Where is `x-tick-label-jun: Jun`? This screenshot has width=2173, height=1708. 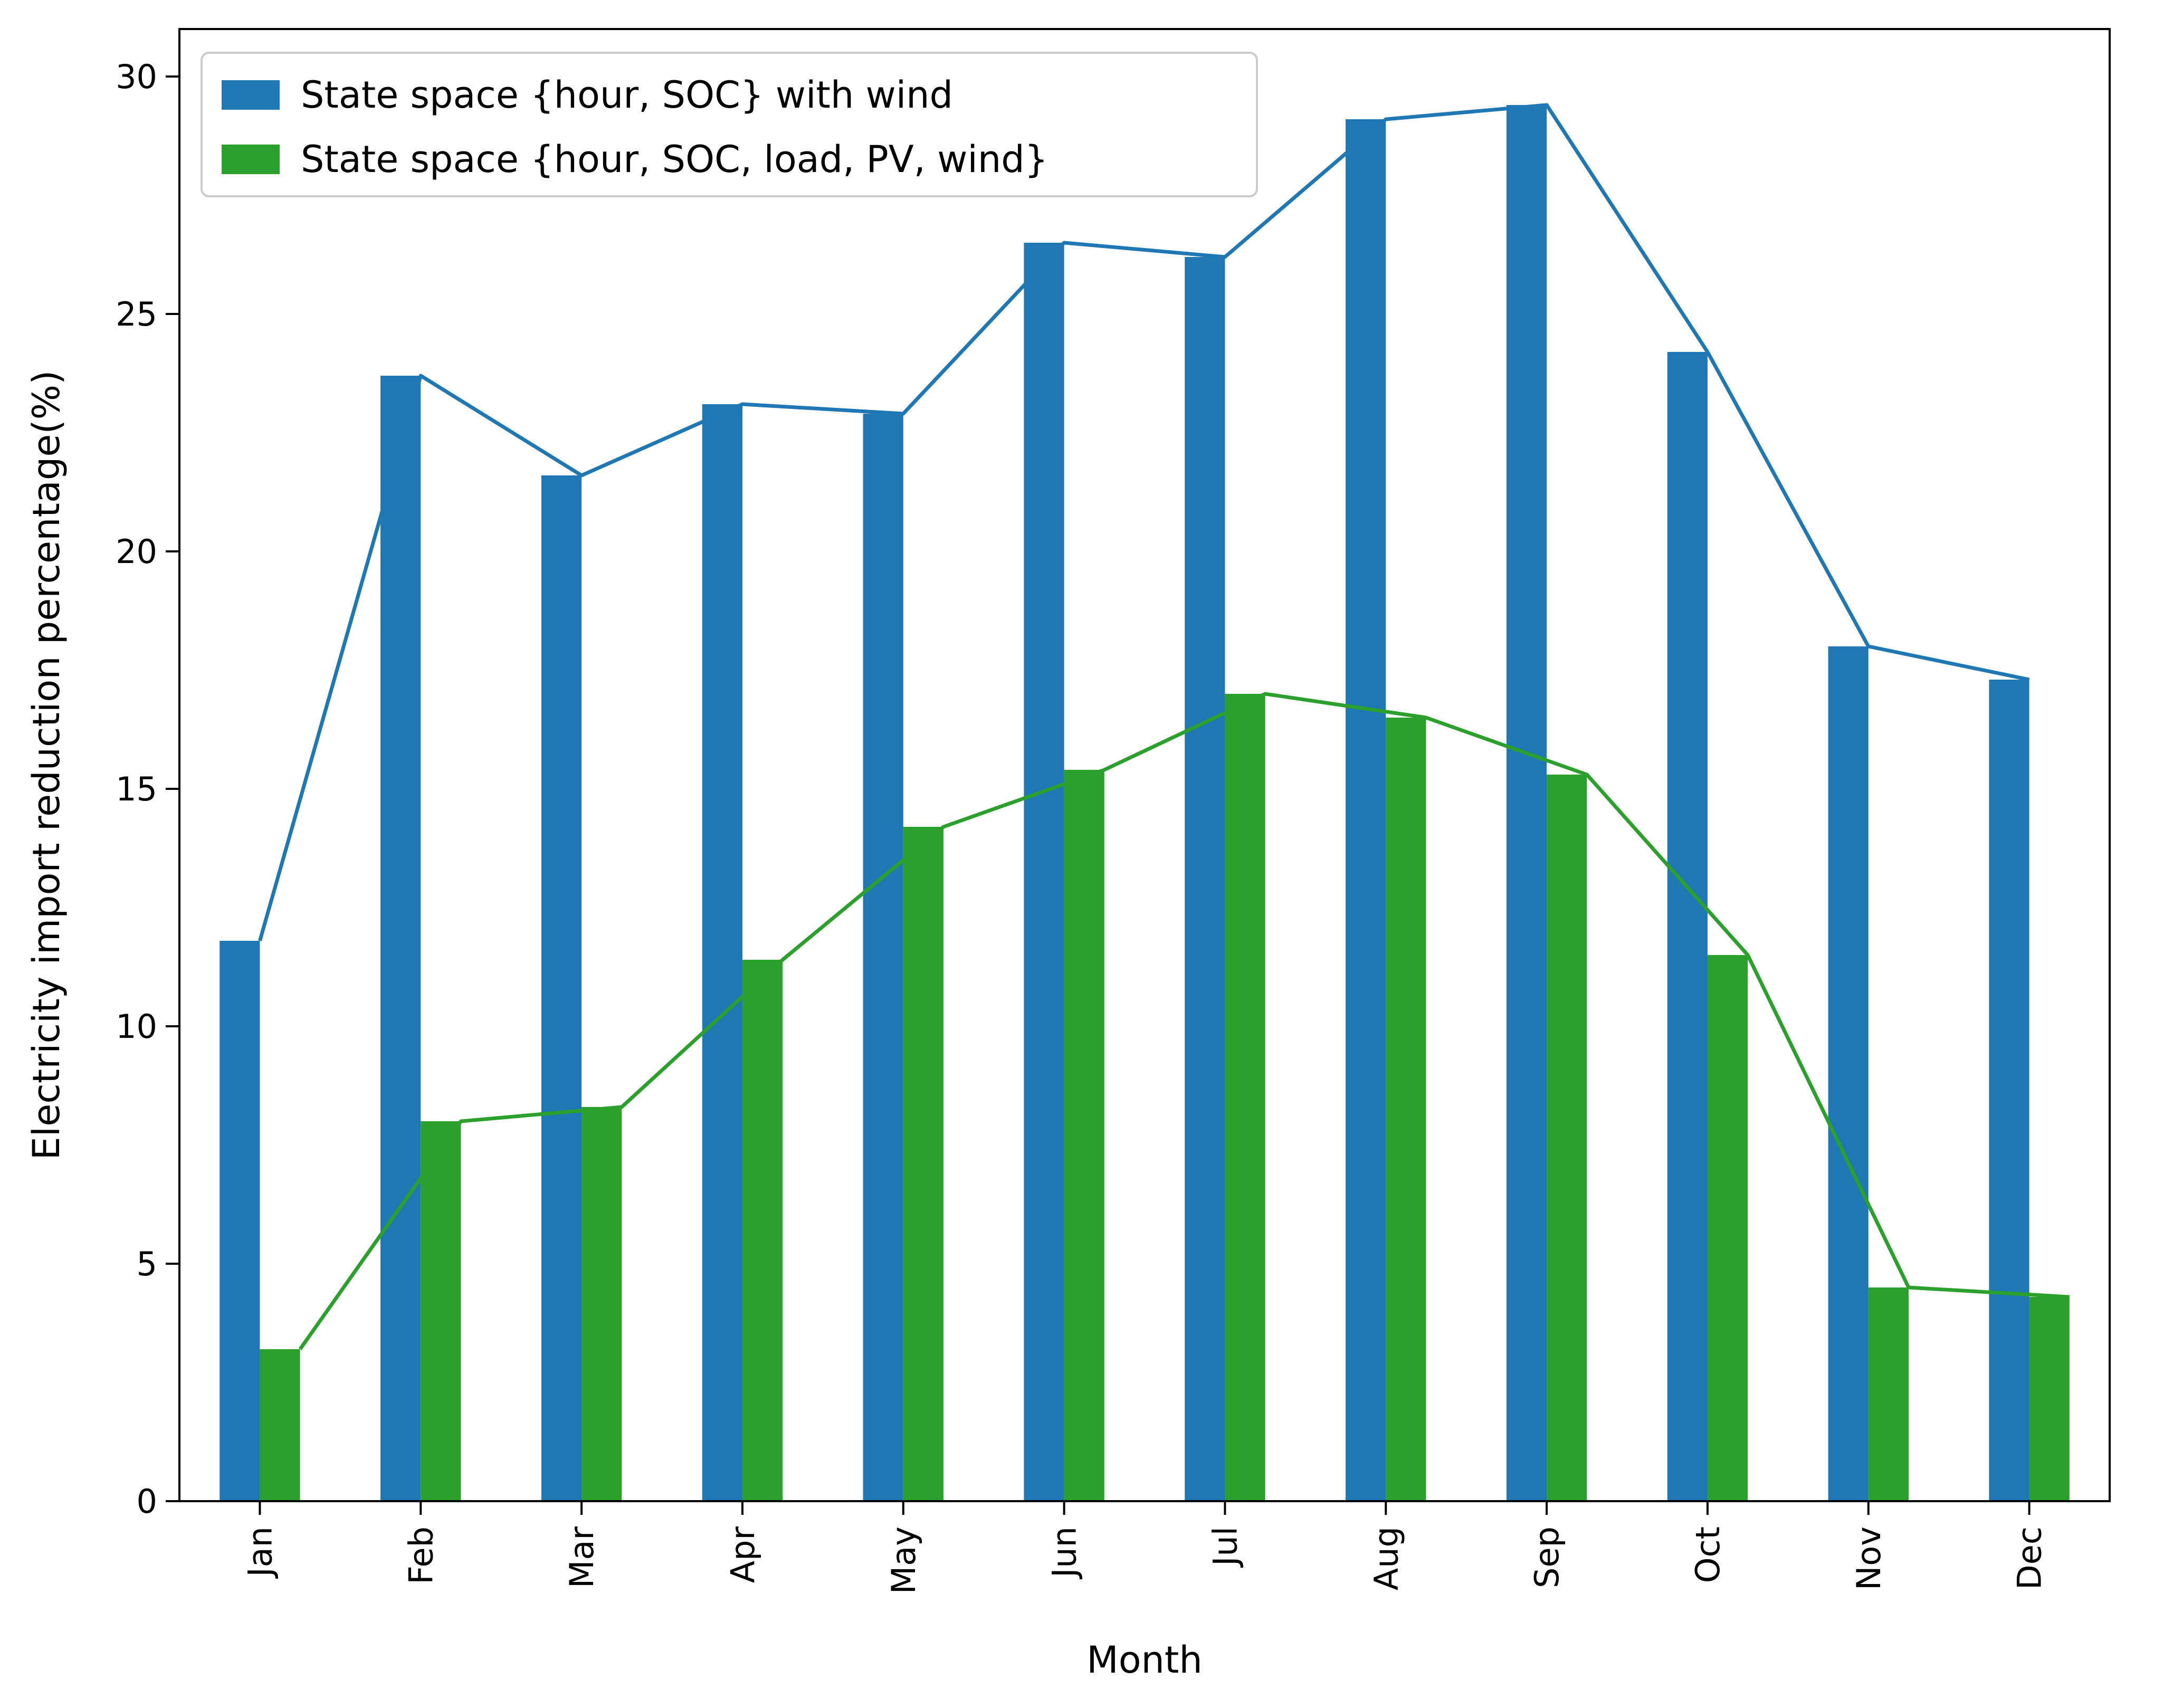
x-tick-label-jun: Jun is located at coordinates (1064, 1553).